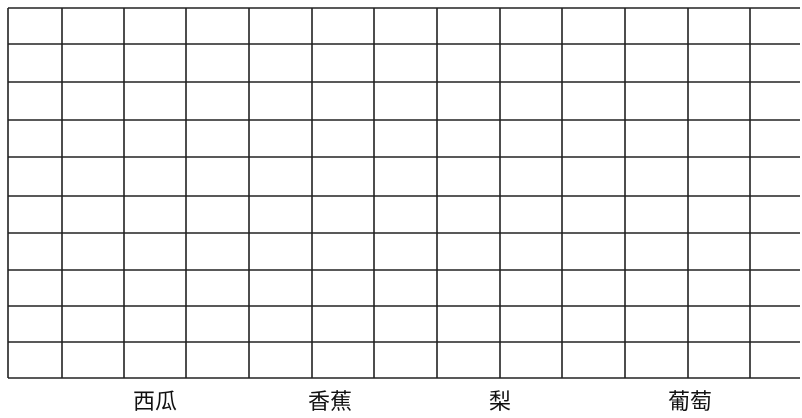 The width and height of the screenshot is (802, 418). Describe the element at coordinates (155, 402) in the screenshot. I see `category-label: 西瓜` at that location.